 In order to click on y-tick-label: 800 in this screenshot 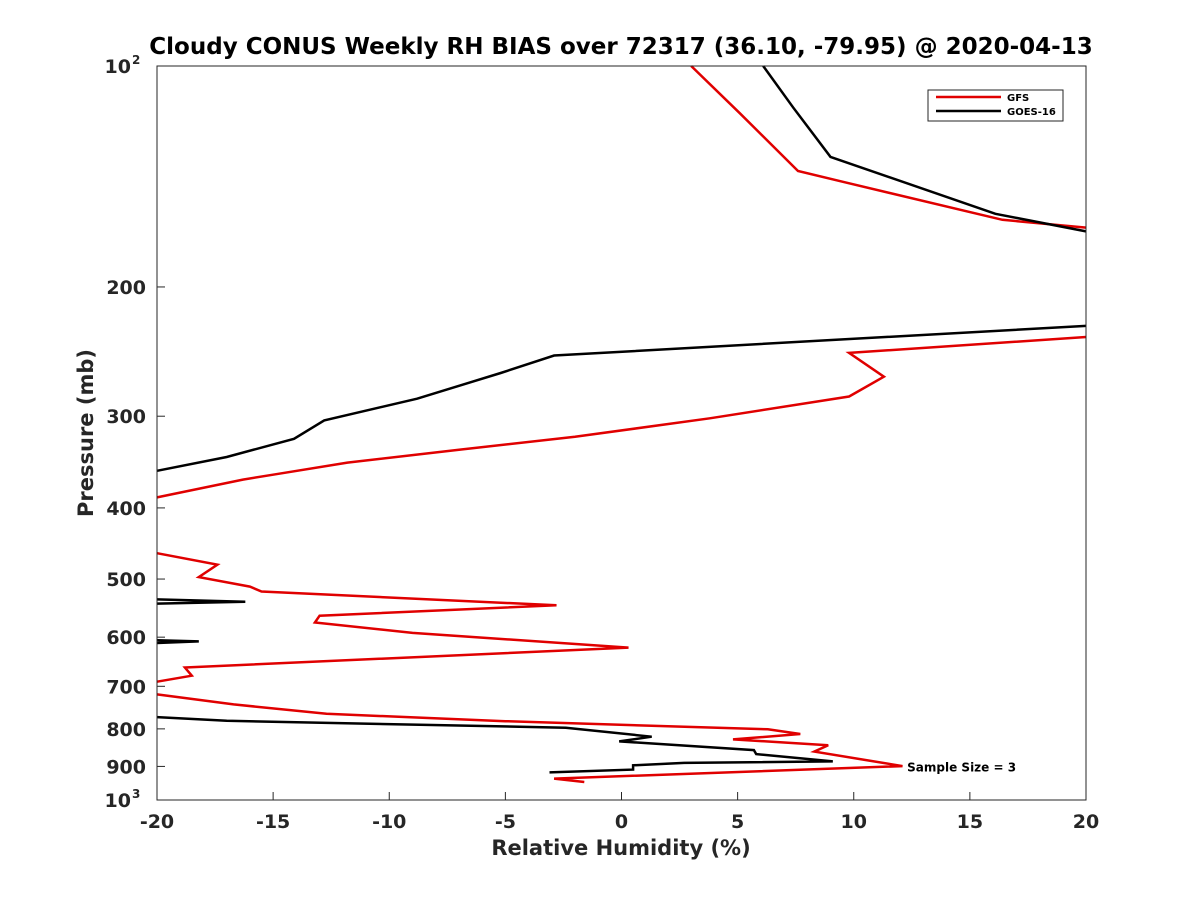, I will do `click(126, 730)`.